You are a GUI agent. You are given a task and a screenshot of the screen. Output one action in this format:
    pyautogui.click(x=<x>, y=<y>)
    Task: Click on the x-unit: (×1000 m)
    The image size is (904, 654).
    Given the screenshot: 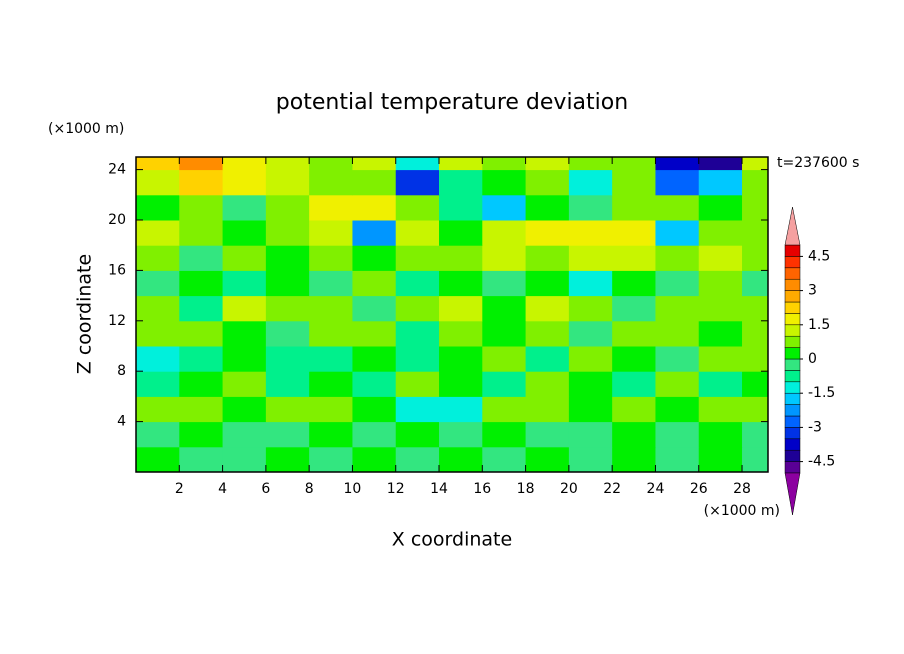 What is the action you would take?
    pyautogui.click(x=742, y=511)
    